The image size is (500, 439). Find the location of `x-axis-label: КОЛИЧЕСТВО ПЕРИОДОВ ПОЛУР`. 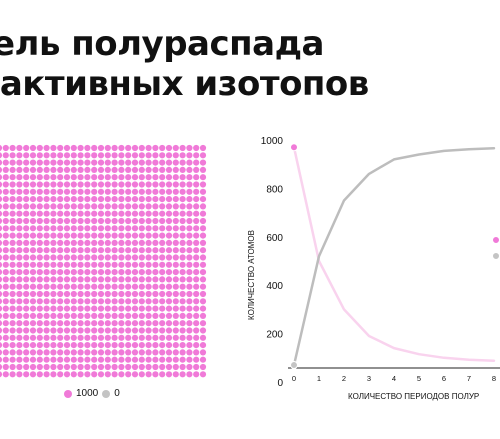

x-axis-label: КОЛИЧЕСТВО ПЕРИОДОВ ПОЛУР is located at coordinates (413, 396).